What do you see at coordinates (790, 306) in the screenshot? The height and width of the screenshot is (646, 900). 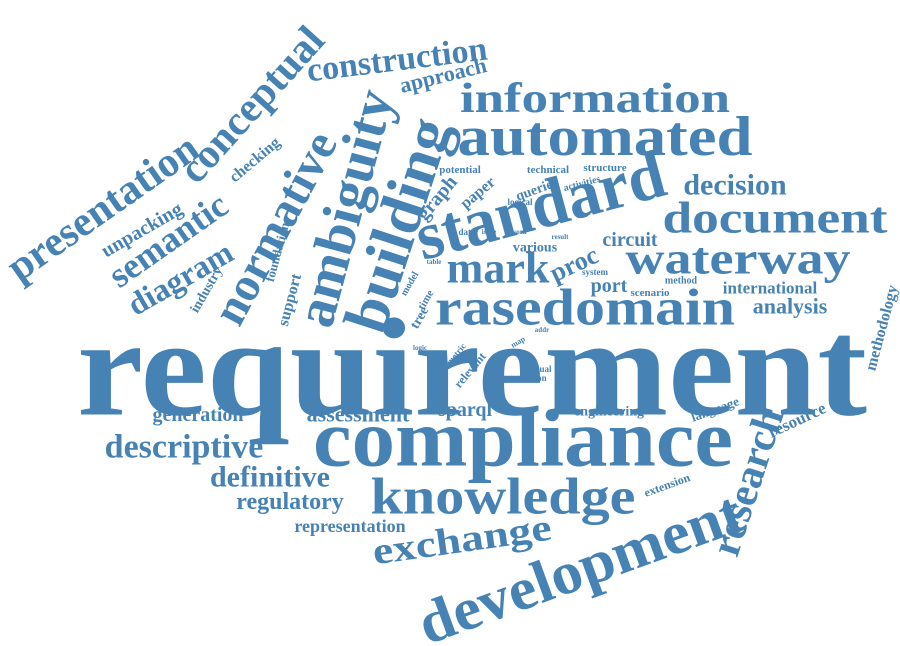 I see `word: analysis` at bounding box center [790, 306].